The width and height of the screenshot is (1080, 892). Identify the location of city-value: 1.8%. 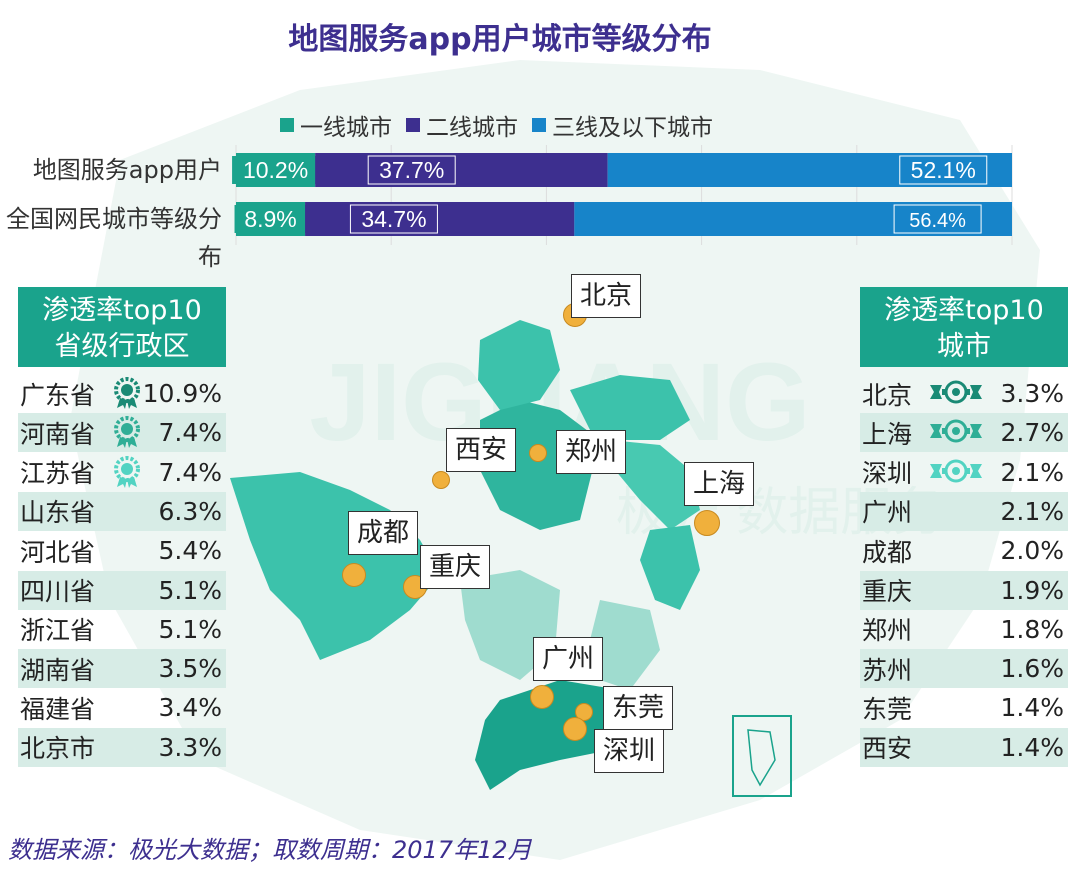
(1032, 629).